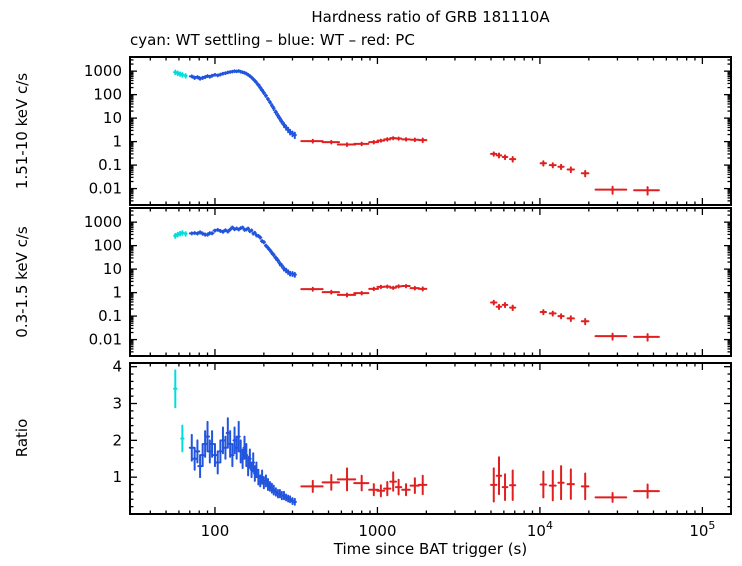 Image resolution: width=742 pixels, height=566 pixels. What do you see at coordinates (22, 282) in the screenshot?
I see `y-axis-label-soft-band: 0.3-1.5 keV c/s` at bounding box center [22, 282].